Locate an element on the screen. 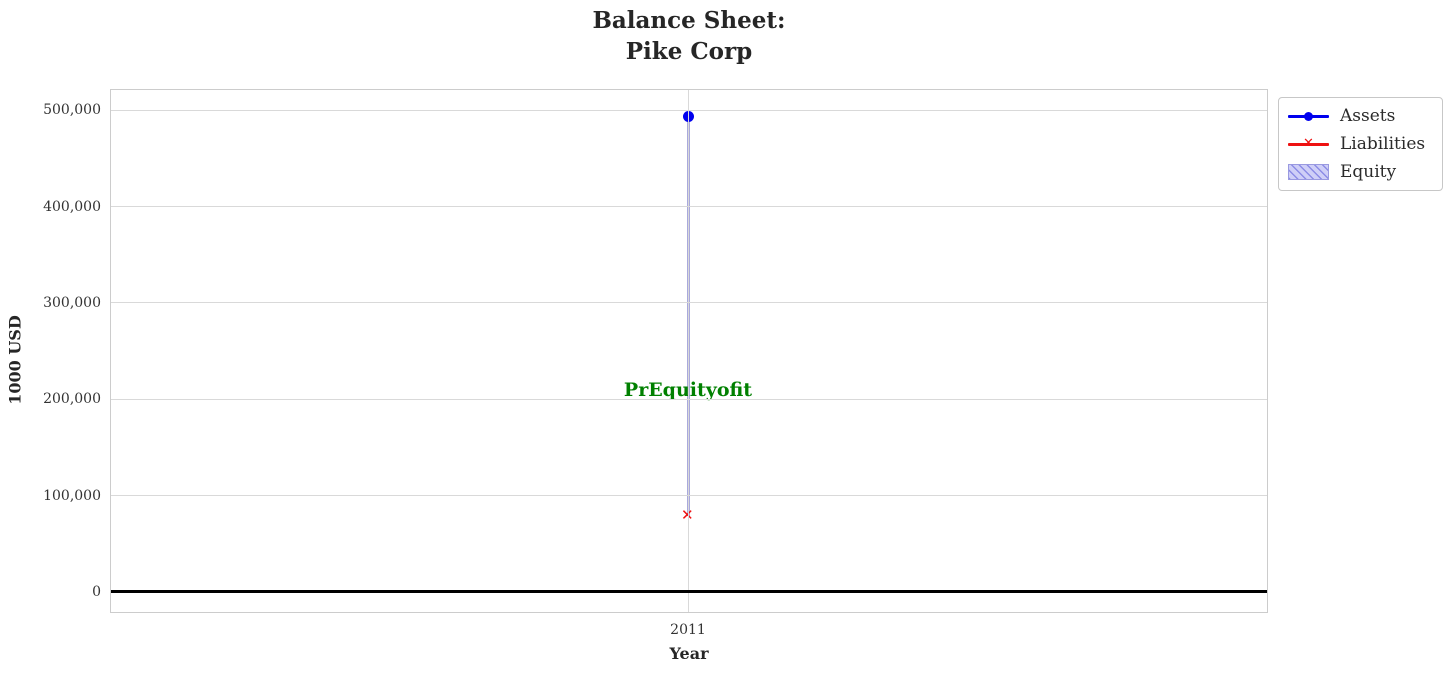 This screenshot has width=1454, height=676. y-tick-label: 100,000 is located at coordinates (72, 495).